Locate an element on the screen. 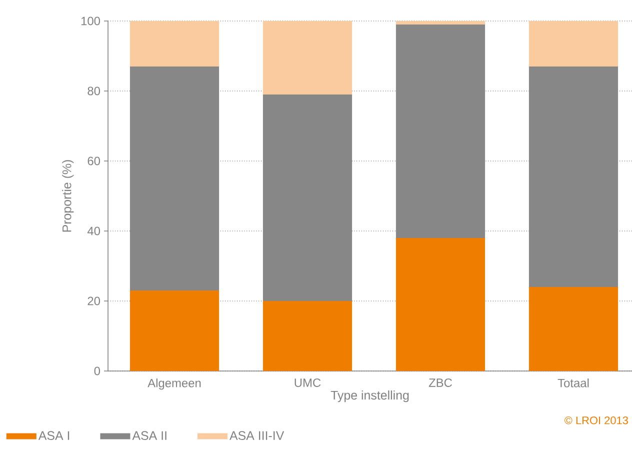  text: © LROI 2013 is located at coordinates (596, 420).